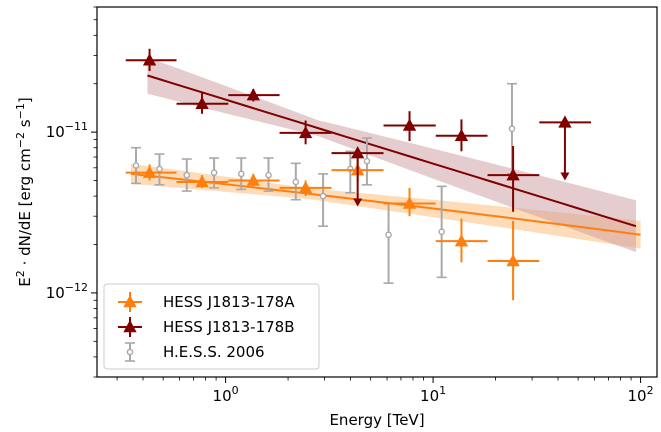 The image size is (661, 432). I want to click on legend-label: HESS J1813-178B, so click(229, 327).